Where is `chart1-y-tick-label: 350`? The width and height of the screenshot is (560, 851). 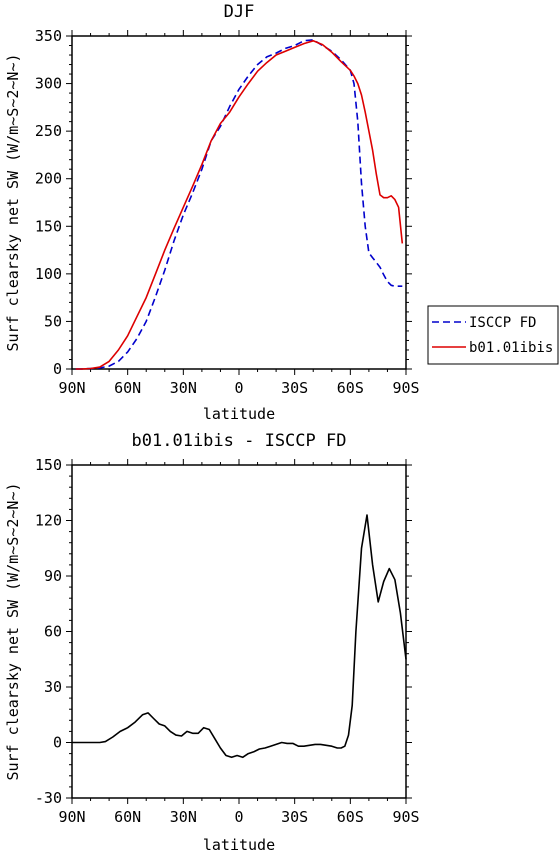 chart1-y-tick-label: 350 is located at coordinates (48, 36).